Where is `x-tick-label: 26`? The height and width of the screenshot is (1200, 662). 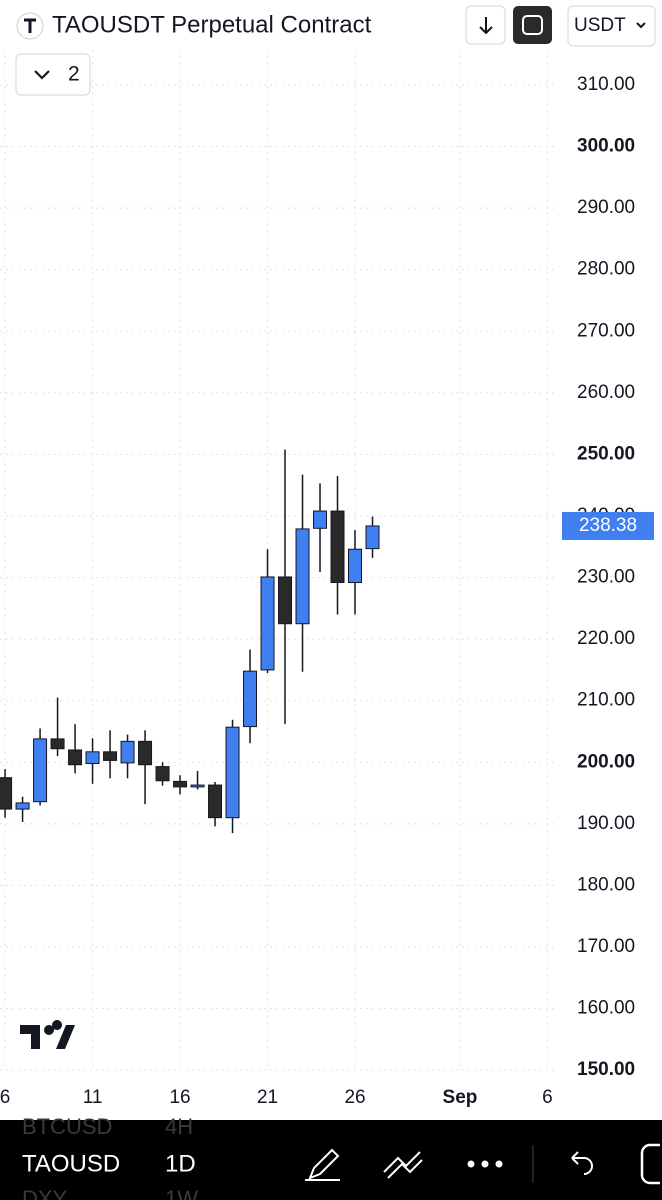
x-tick-label: 26 is located at coordinates (354, 1097).